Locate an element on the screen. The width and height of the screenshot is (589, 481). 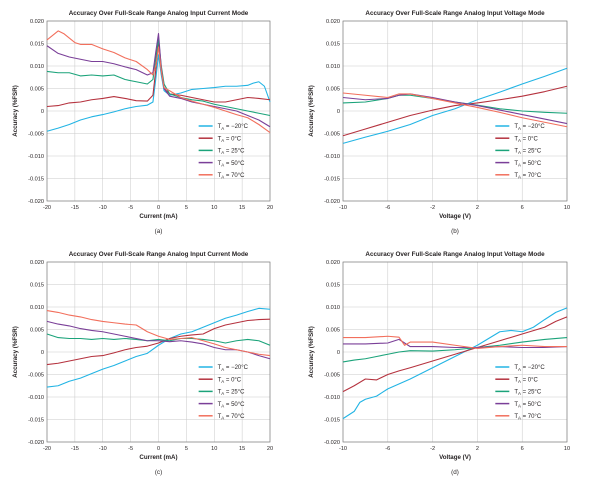
panel-caption: (a) is located at coordinates (159, 231).